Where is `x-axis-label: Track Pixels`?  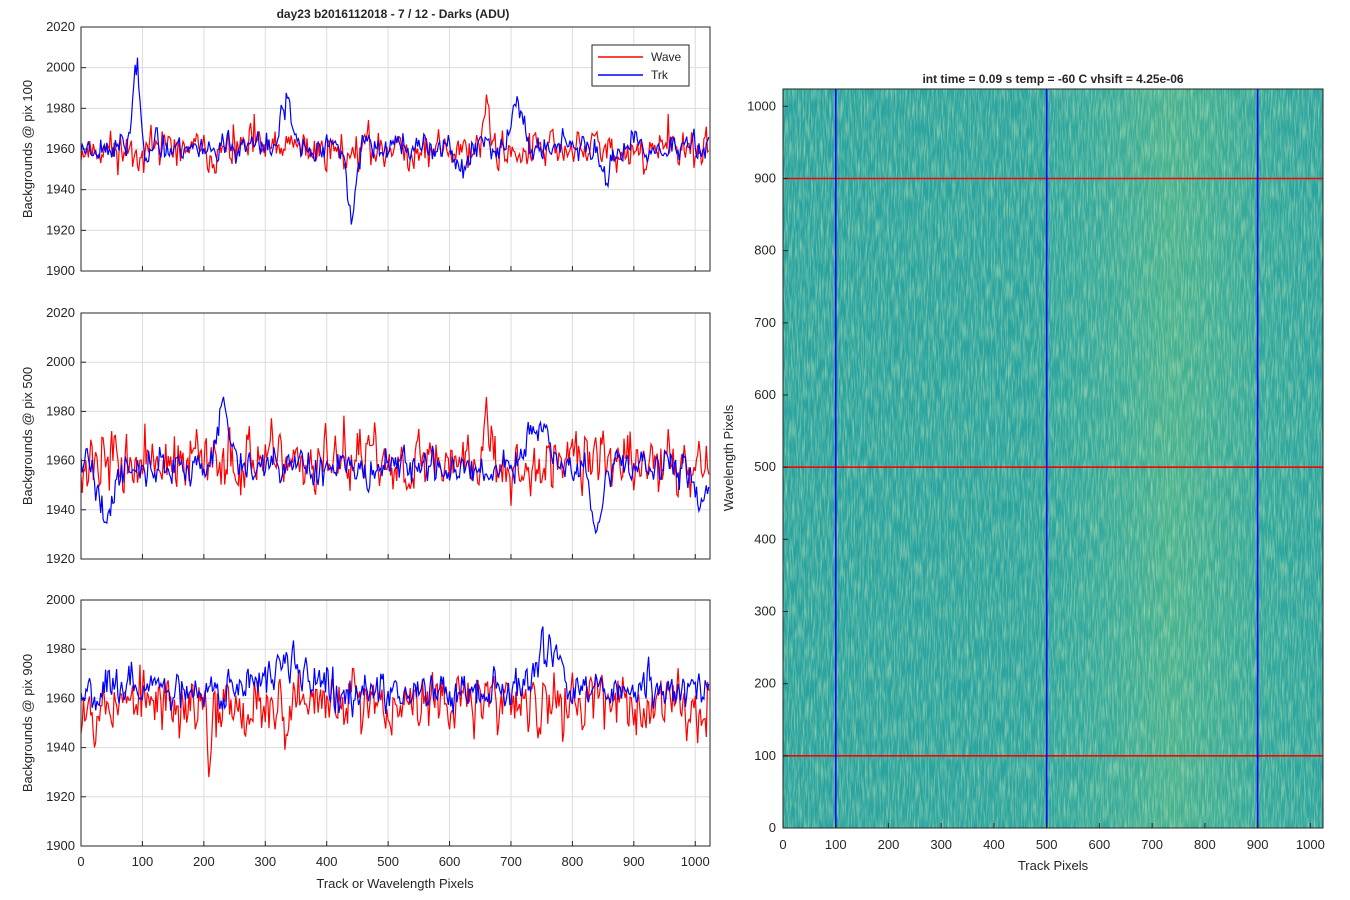
x-axis-label: Track Pixels is located at coordinates (1053, 865).